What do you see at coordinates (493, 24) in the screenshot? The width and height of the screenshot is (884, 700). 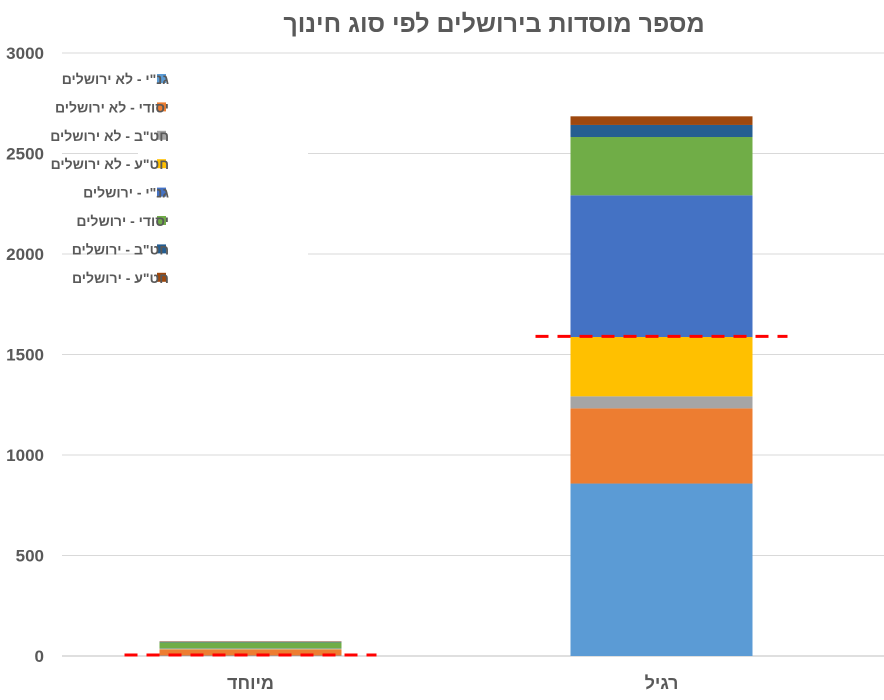 I see `chart-title: מספר מוסדות בירושלים לפי סוג חינוך` at bounding box center [493, 24].